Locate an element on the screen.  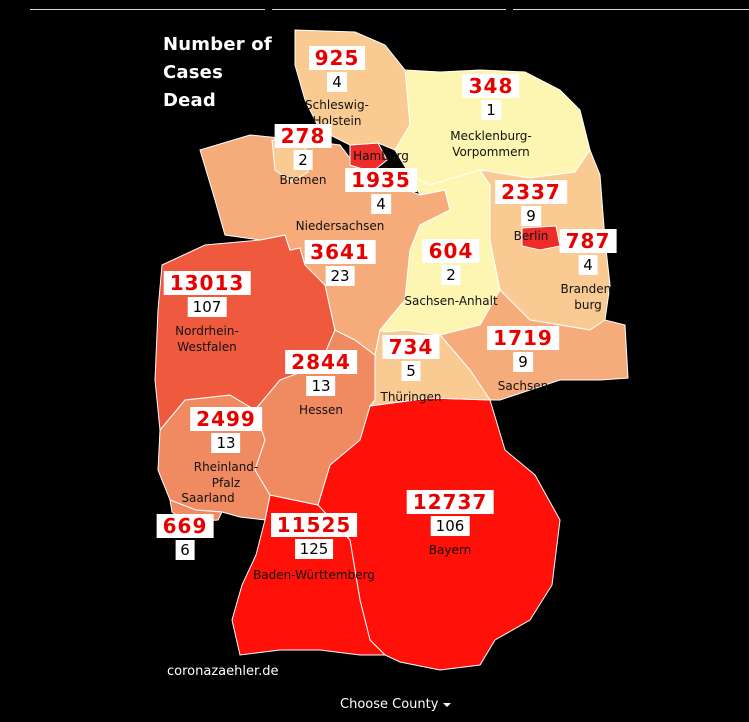
cases-count: 278 is located at coordinates (303, 136).